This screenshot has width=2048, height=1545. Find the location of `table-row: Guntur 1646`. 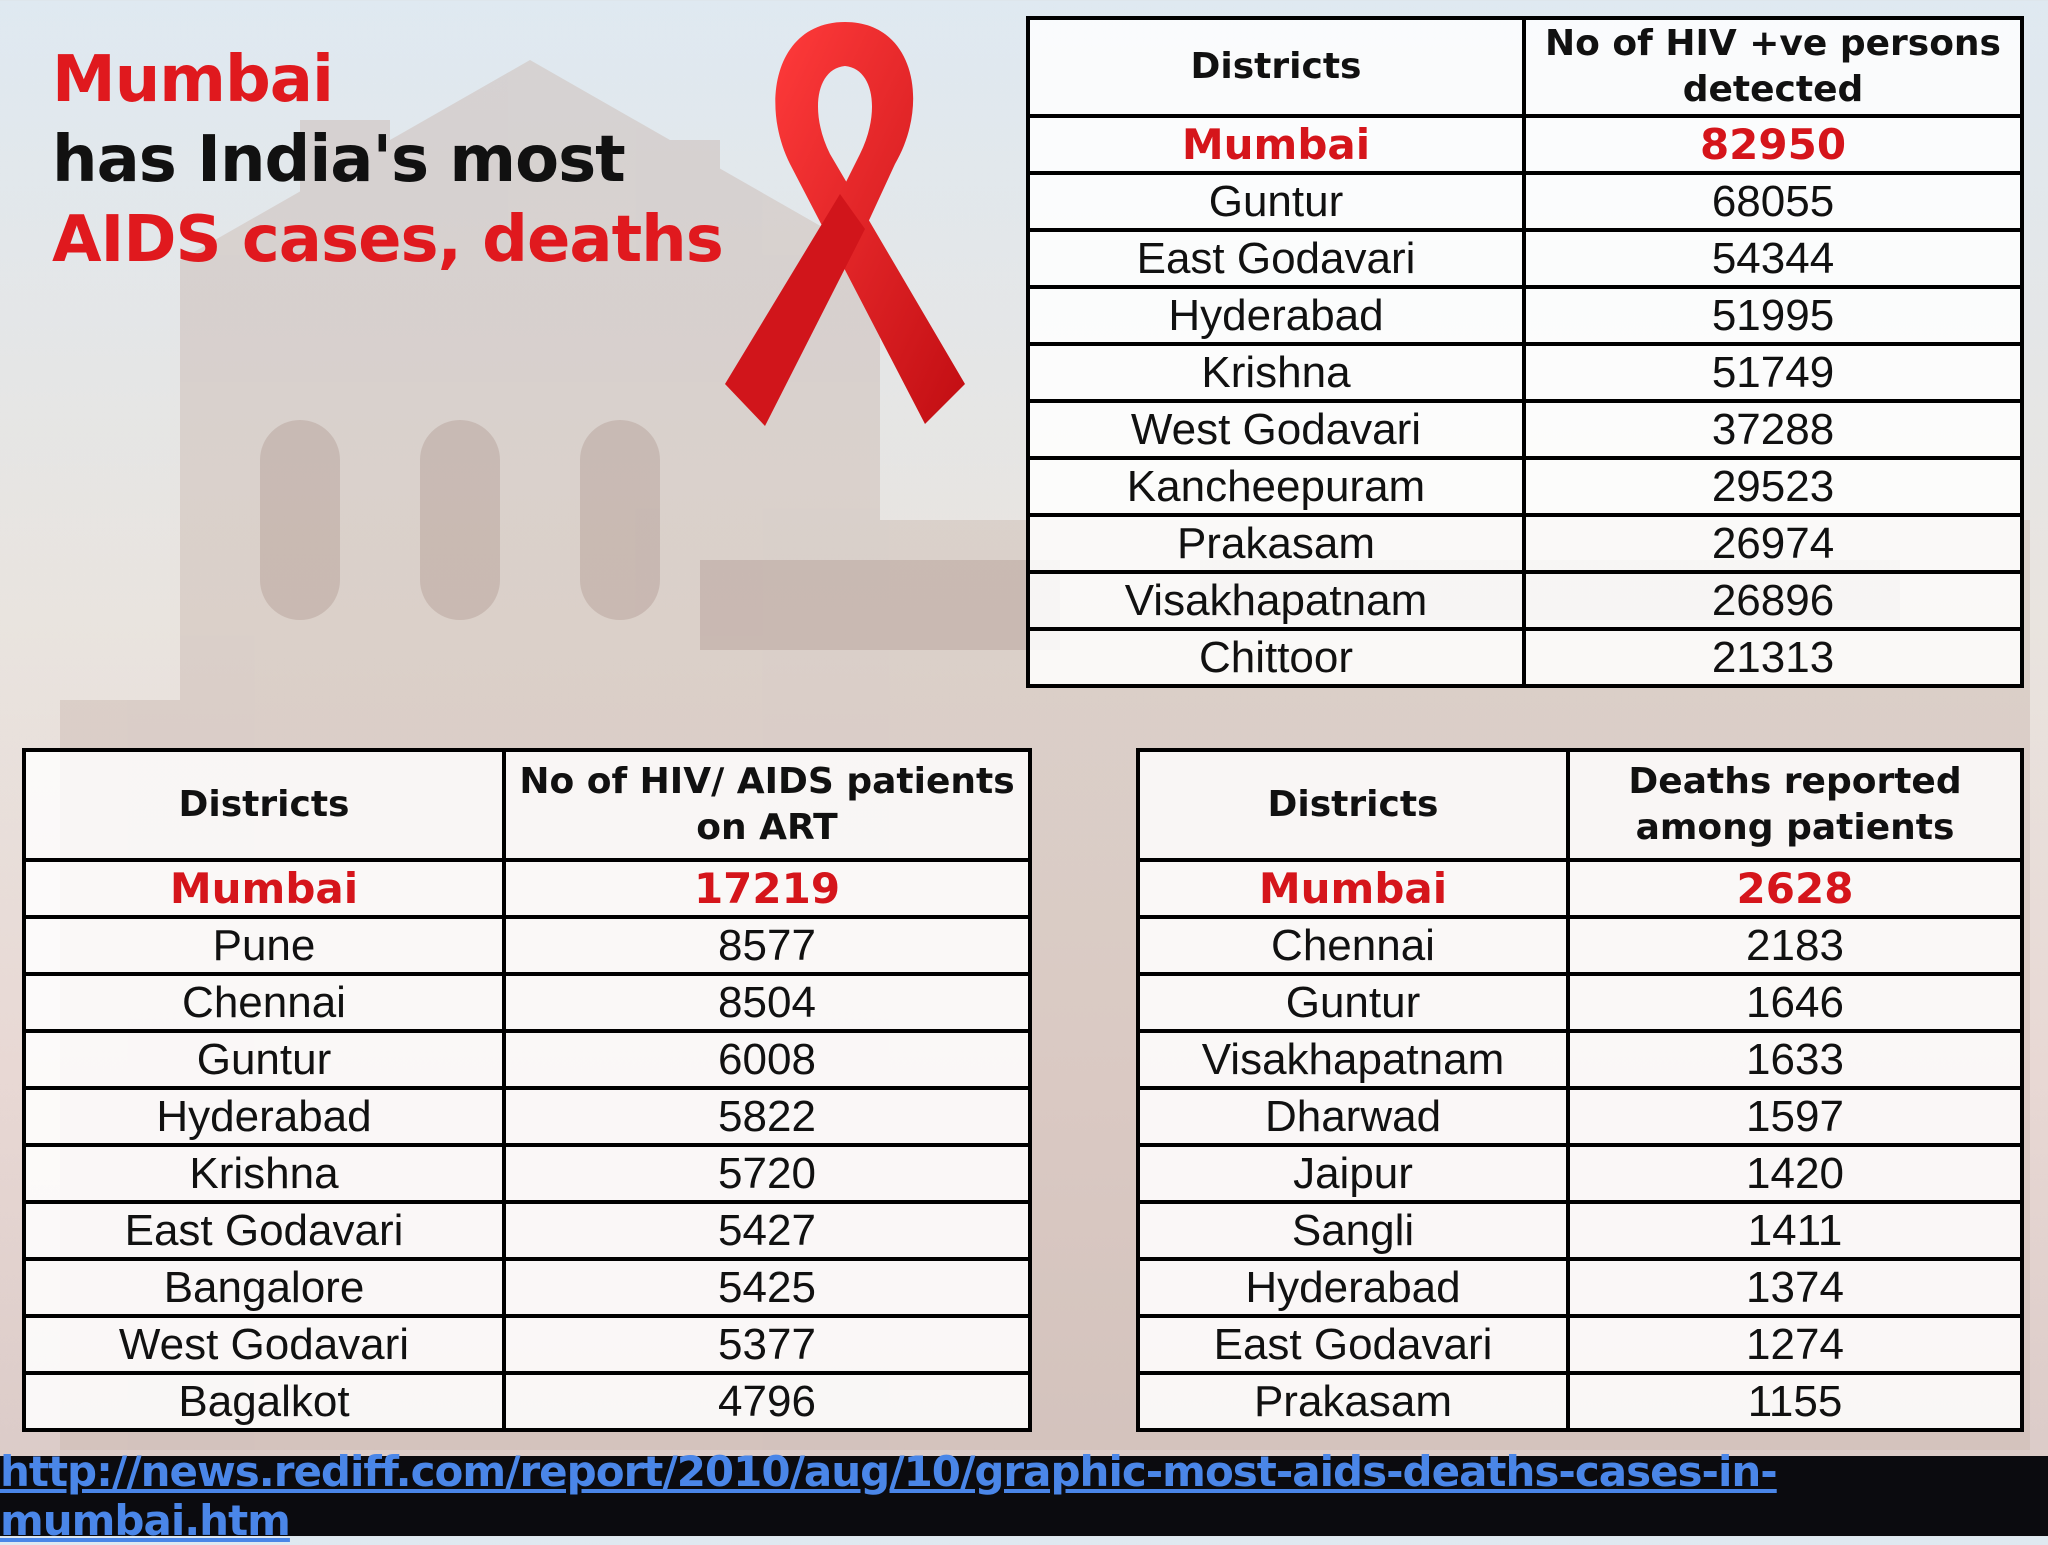

table-row: Guntur 1646 is located at coordinates (1580, 1002).